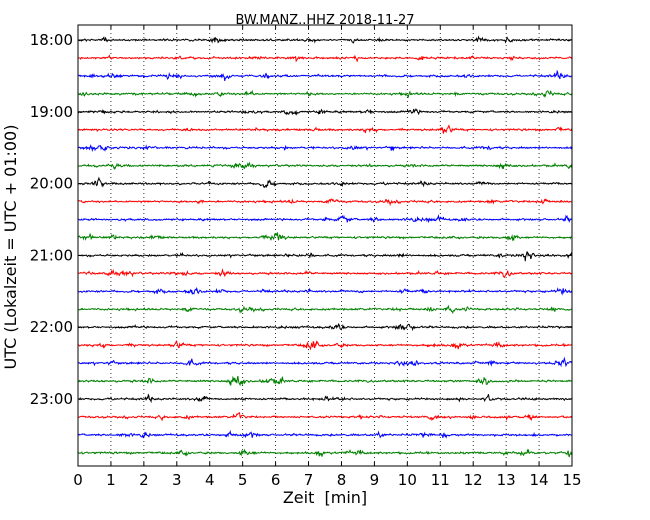  What do you see at coordinates (506, 480) in the screenshot?
I see `x-tick-label: 13` at bounding box center [506, 480].